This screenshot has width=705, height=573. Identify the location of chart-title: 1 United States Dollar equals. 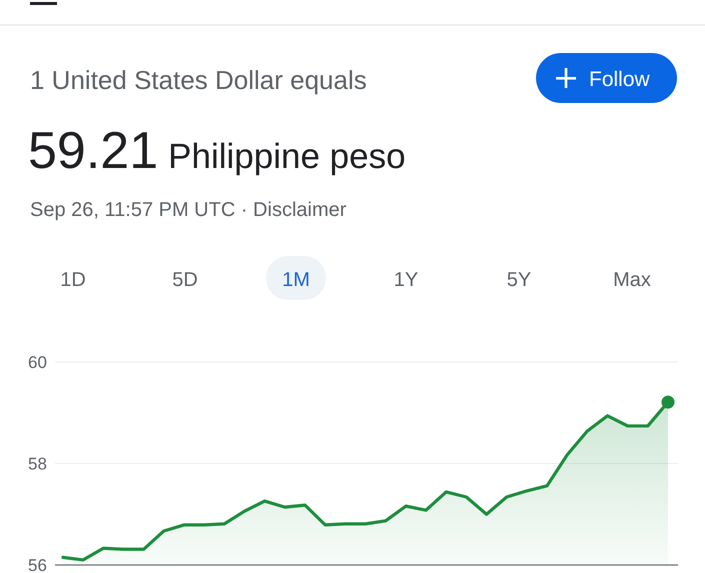
(198, 80).